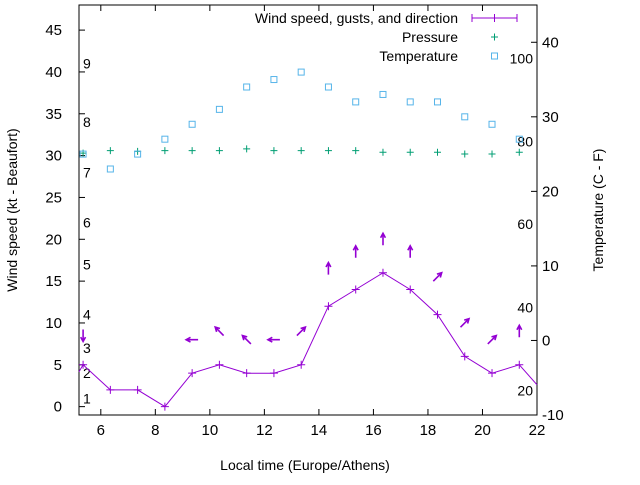 The image size is (640, 485). What do you see at coordinates (373, 430) in the screenshot?
I see `x-tick-label: 16` at bounding box center [373, 430].